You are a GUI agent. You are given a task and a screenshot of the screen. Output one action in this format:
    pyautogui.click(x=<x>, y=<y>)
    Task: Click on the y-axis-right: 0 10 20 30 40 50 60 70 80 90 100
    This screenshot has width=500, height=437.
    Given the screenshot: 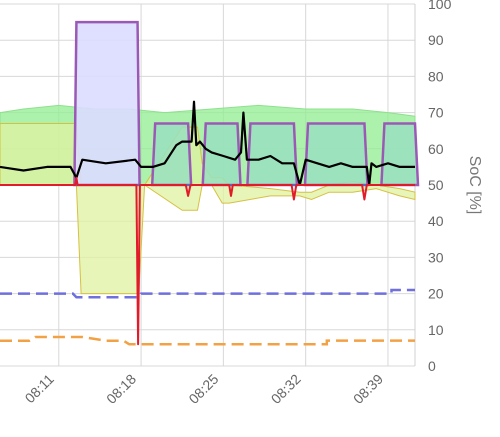 What is the action you would take?
    pyautogui.click(x=440, y=187)
    